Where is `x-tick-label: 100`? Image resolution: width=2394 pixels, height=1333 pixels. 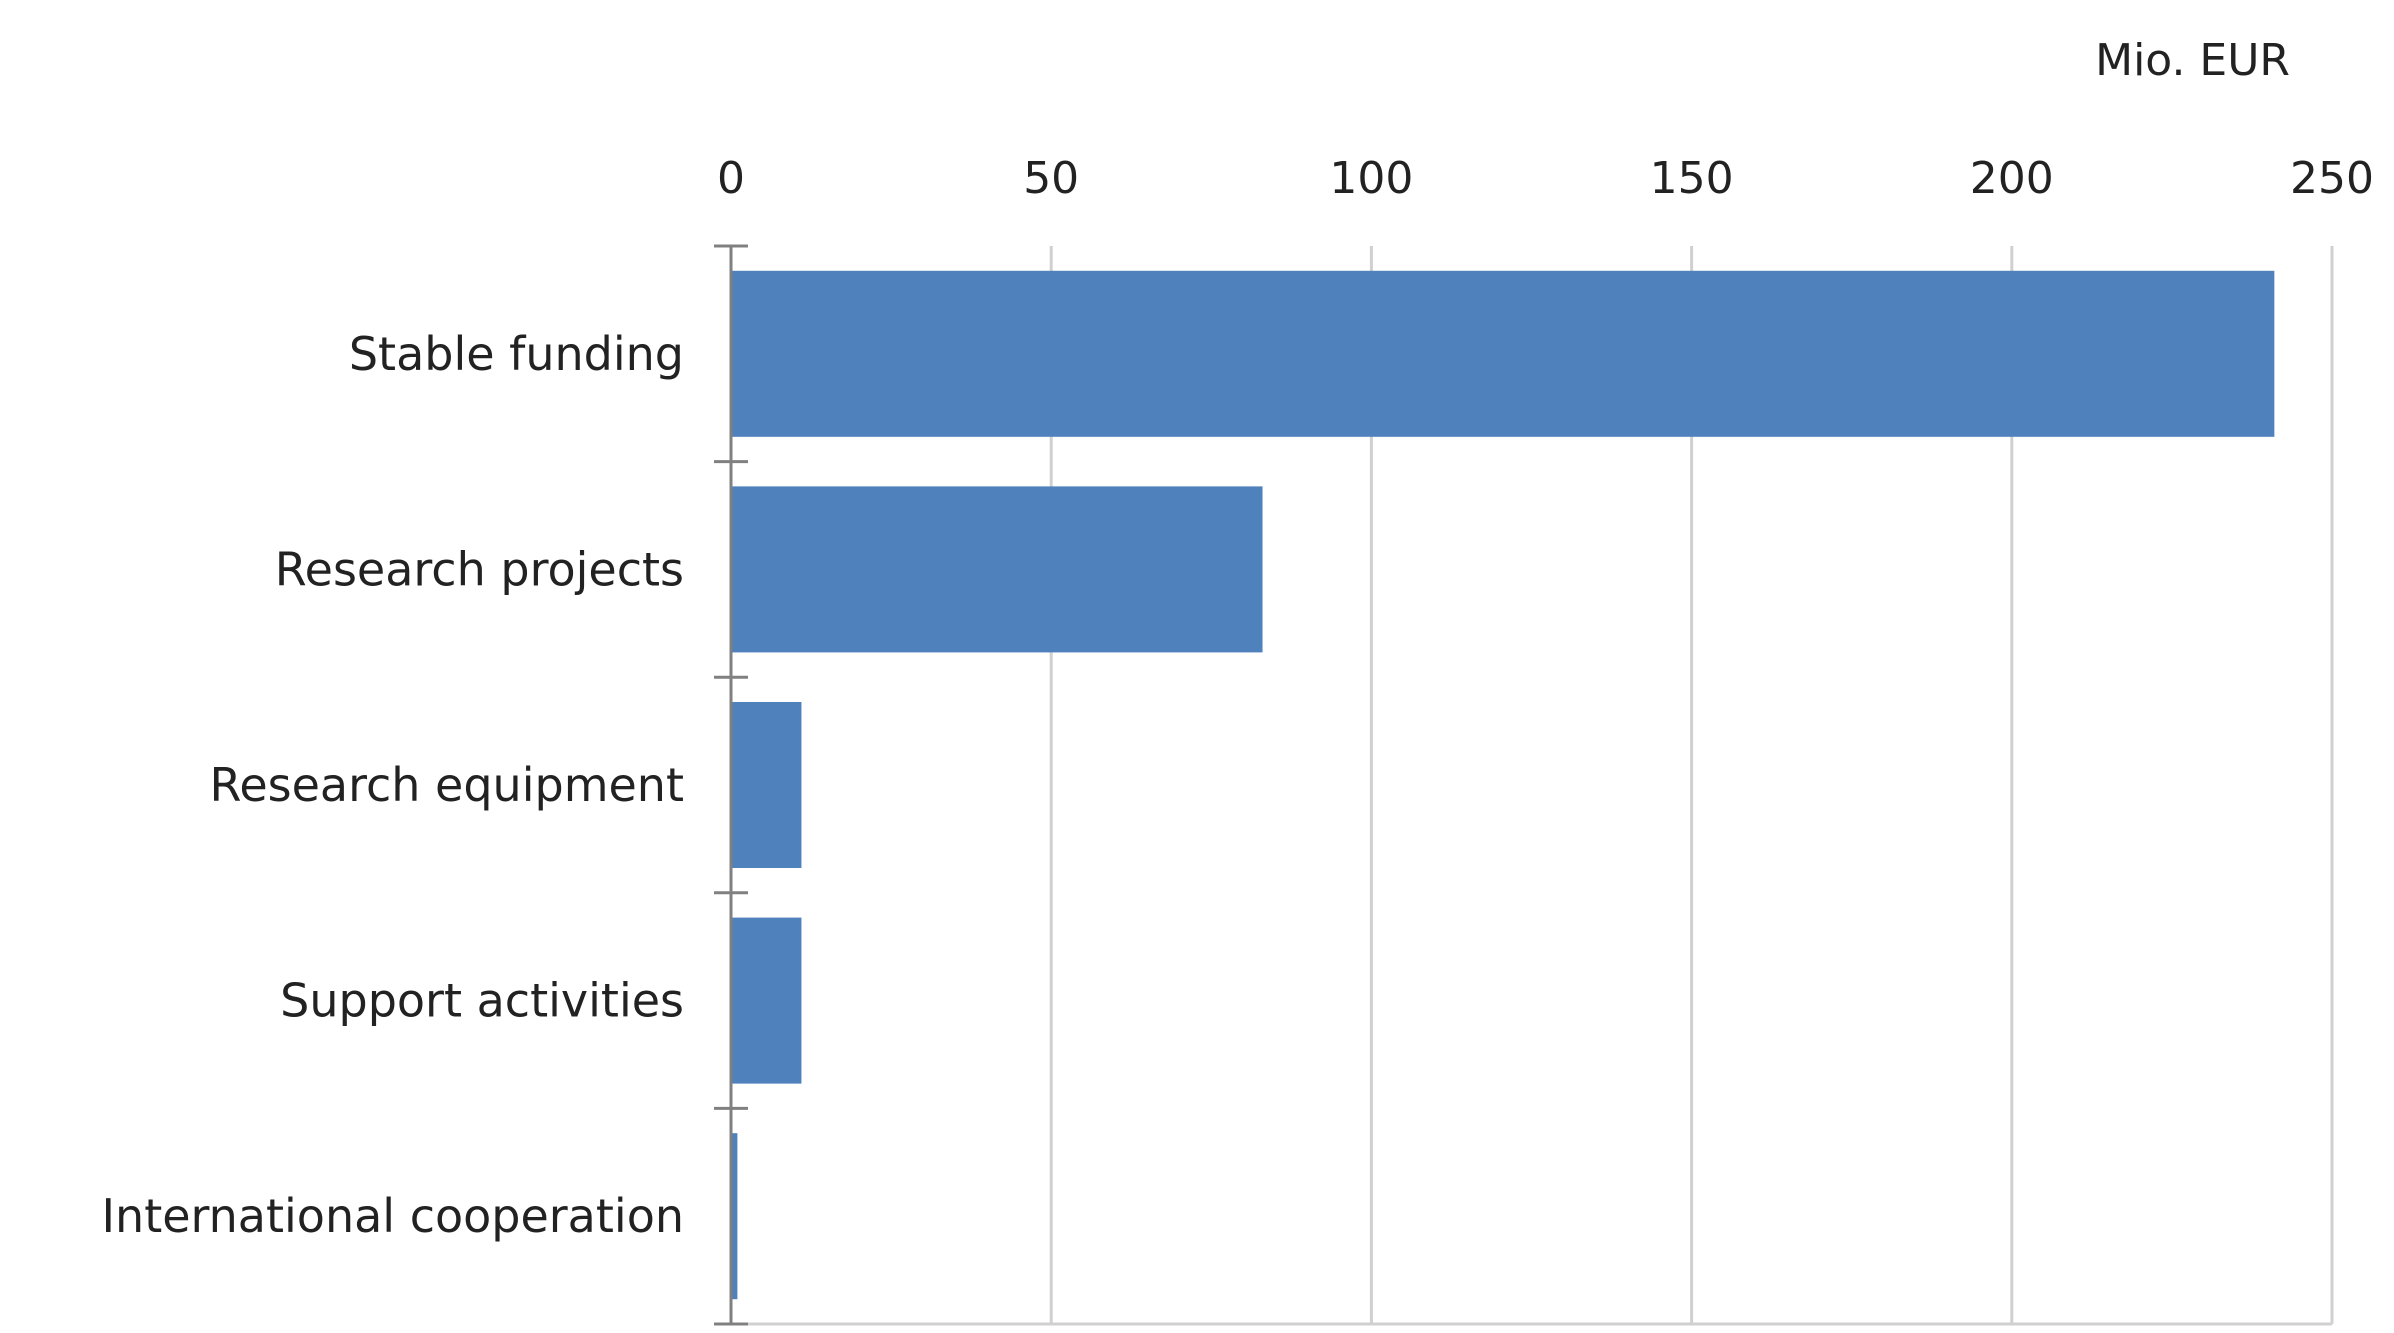 x-tick-label: 100 is located at coordinates (1371, 178).